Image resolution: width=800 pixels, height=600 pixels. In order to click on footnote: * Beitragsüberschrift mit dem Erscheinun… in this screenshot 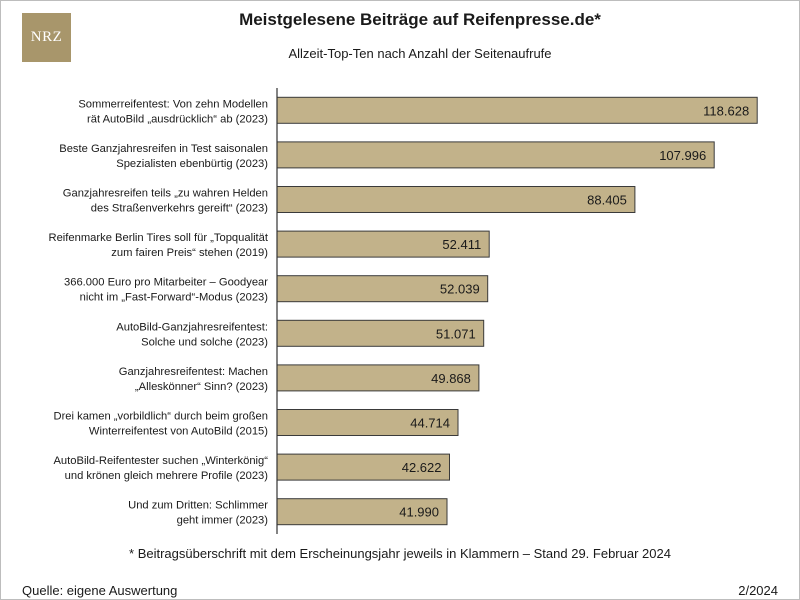, I will do `click(400, 553)`.